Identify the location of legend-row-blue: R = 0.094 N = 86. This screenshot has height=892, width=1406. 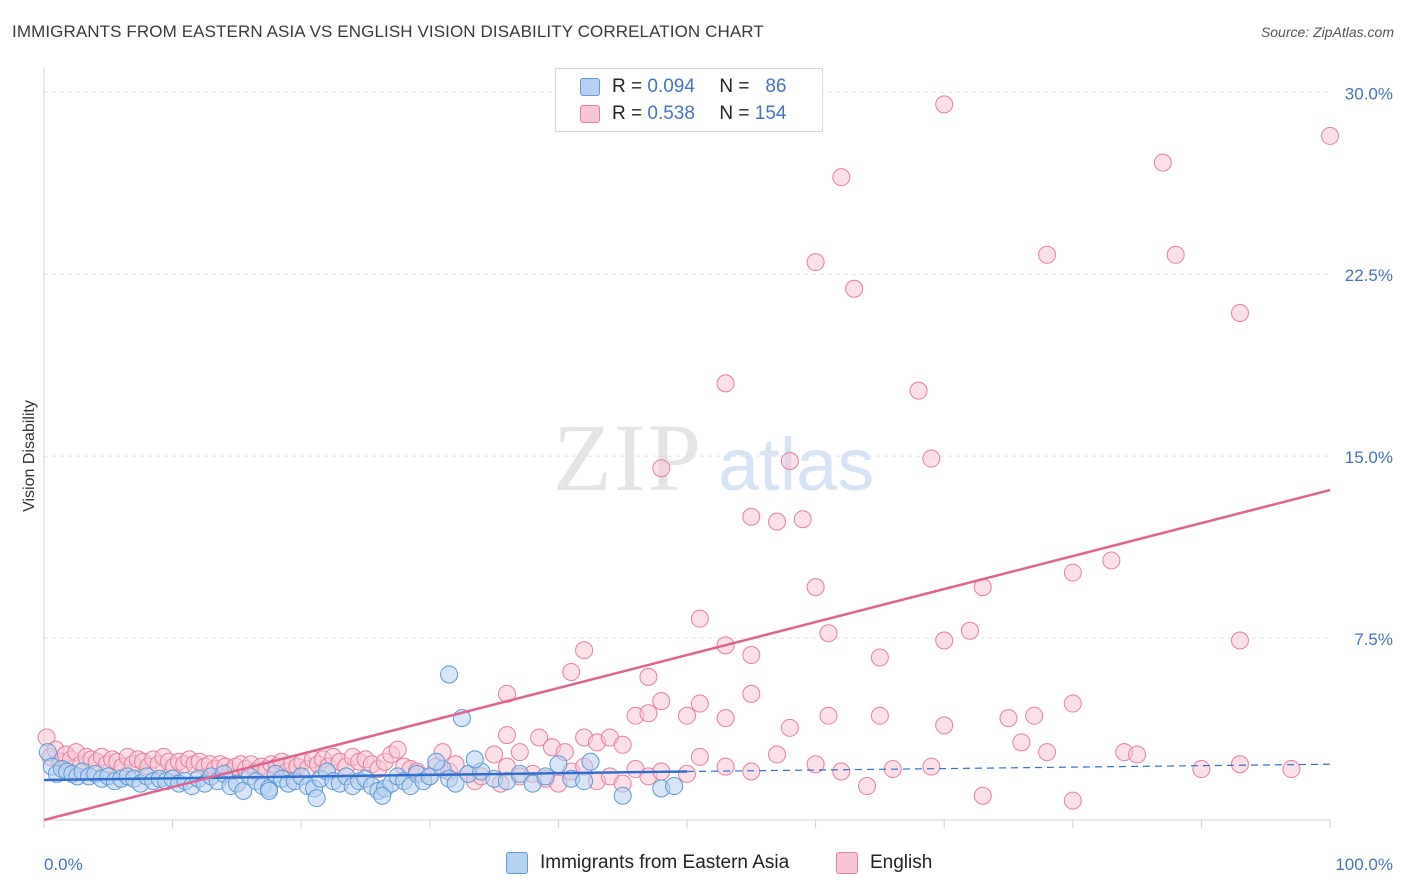
(683, 87).